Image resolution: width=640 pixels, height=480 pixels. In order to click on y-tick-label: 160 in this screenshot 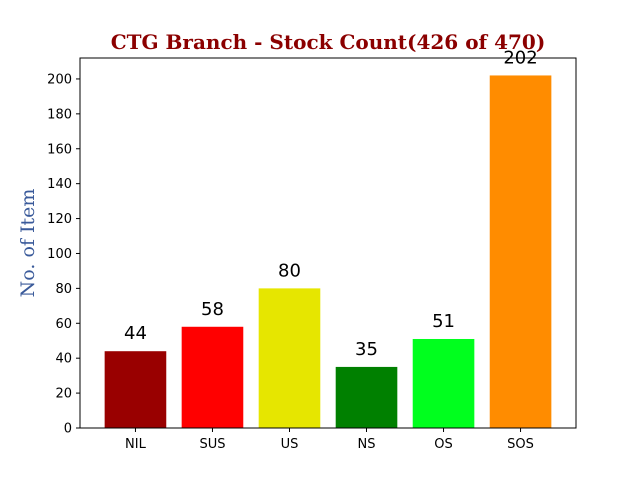, I will do `click(59, 149)`.